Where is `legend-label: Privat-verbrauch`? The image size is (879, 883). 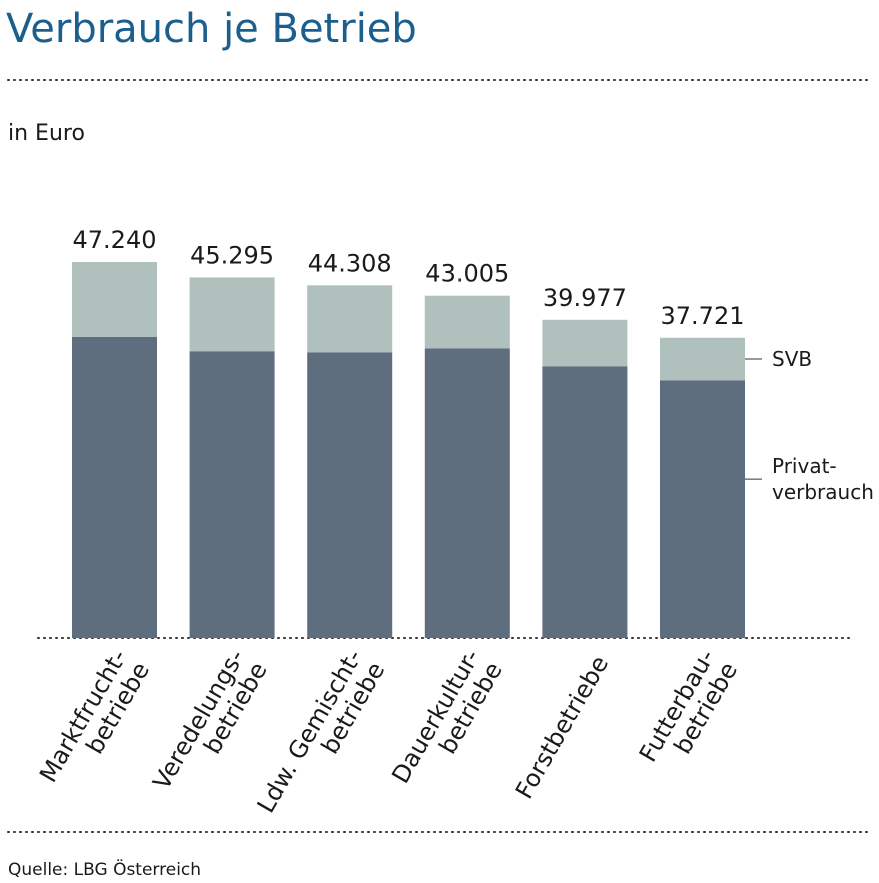
legend-label: Privat-verbrauch is located at coordinates (823, 479).